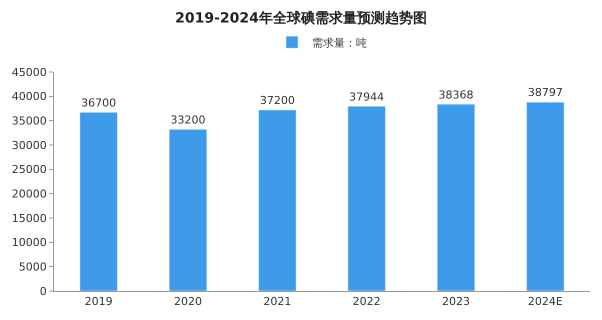  What do you see at coordinates (98, 103) in the screenshot?
I see `data-label: 36700` at bounding box center [98, 103].